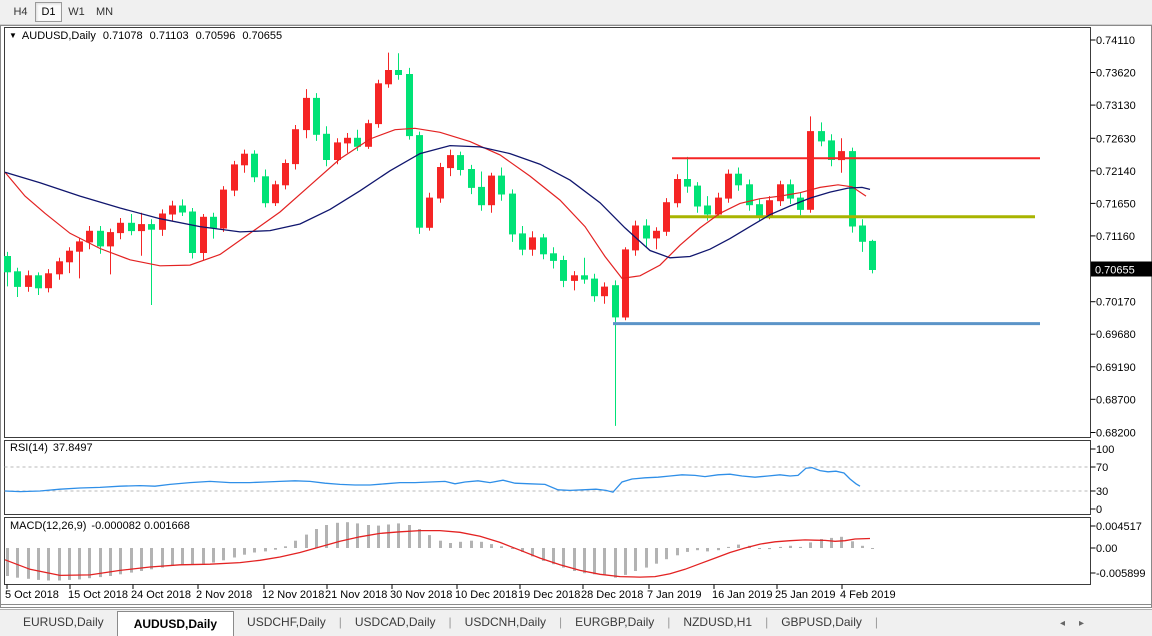 The height and width of the screenshot is (636, 1152). Describe the element at coordinates (718, 622) in the screenshot. I see `tab-nzdusd-h1: NZDUSD,H1` at that location.